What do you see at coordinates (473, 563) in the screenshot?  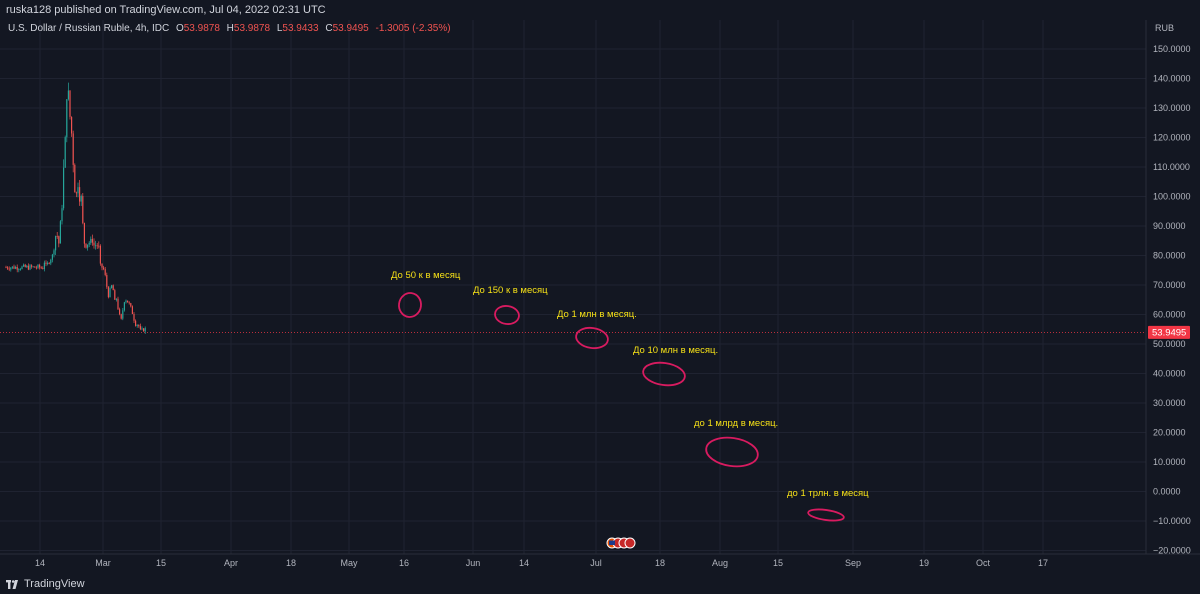 I see `time-tick-label: Jun` at bounding box center [473, 563].